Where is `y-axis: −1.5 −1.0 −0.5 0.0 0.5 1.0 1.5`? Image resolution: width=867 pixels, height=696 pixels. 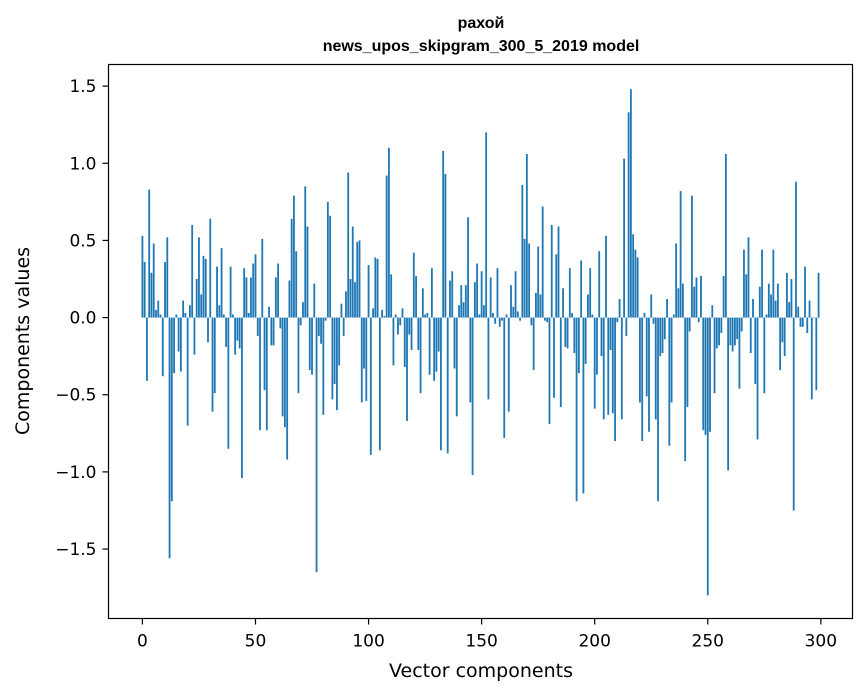
y-axis: −1.5 −1.0 −0.5 0.0 0.5 1.0 1.5 is located at coordinates (82, 318).